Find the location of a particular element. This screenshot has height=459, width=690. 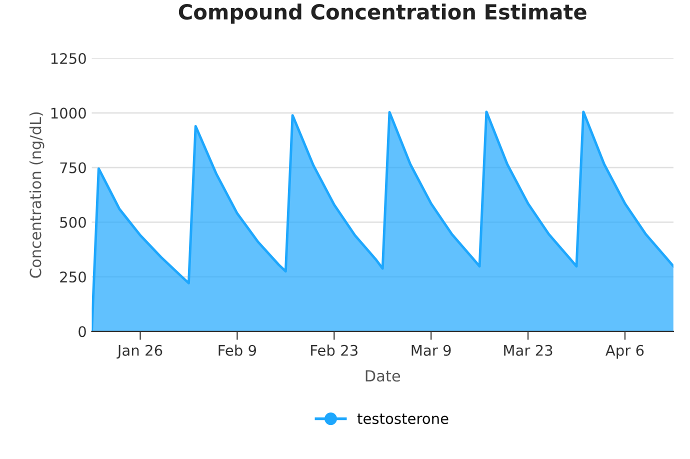

chart-title: Compound Concentration Estimate is located at coordinates (382, 14).